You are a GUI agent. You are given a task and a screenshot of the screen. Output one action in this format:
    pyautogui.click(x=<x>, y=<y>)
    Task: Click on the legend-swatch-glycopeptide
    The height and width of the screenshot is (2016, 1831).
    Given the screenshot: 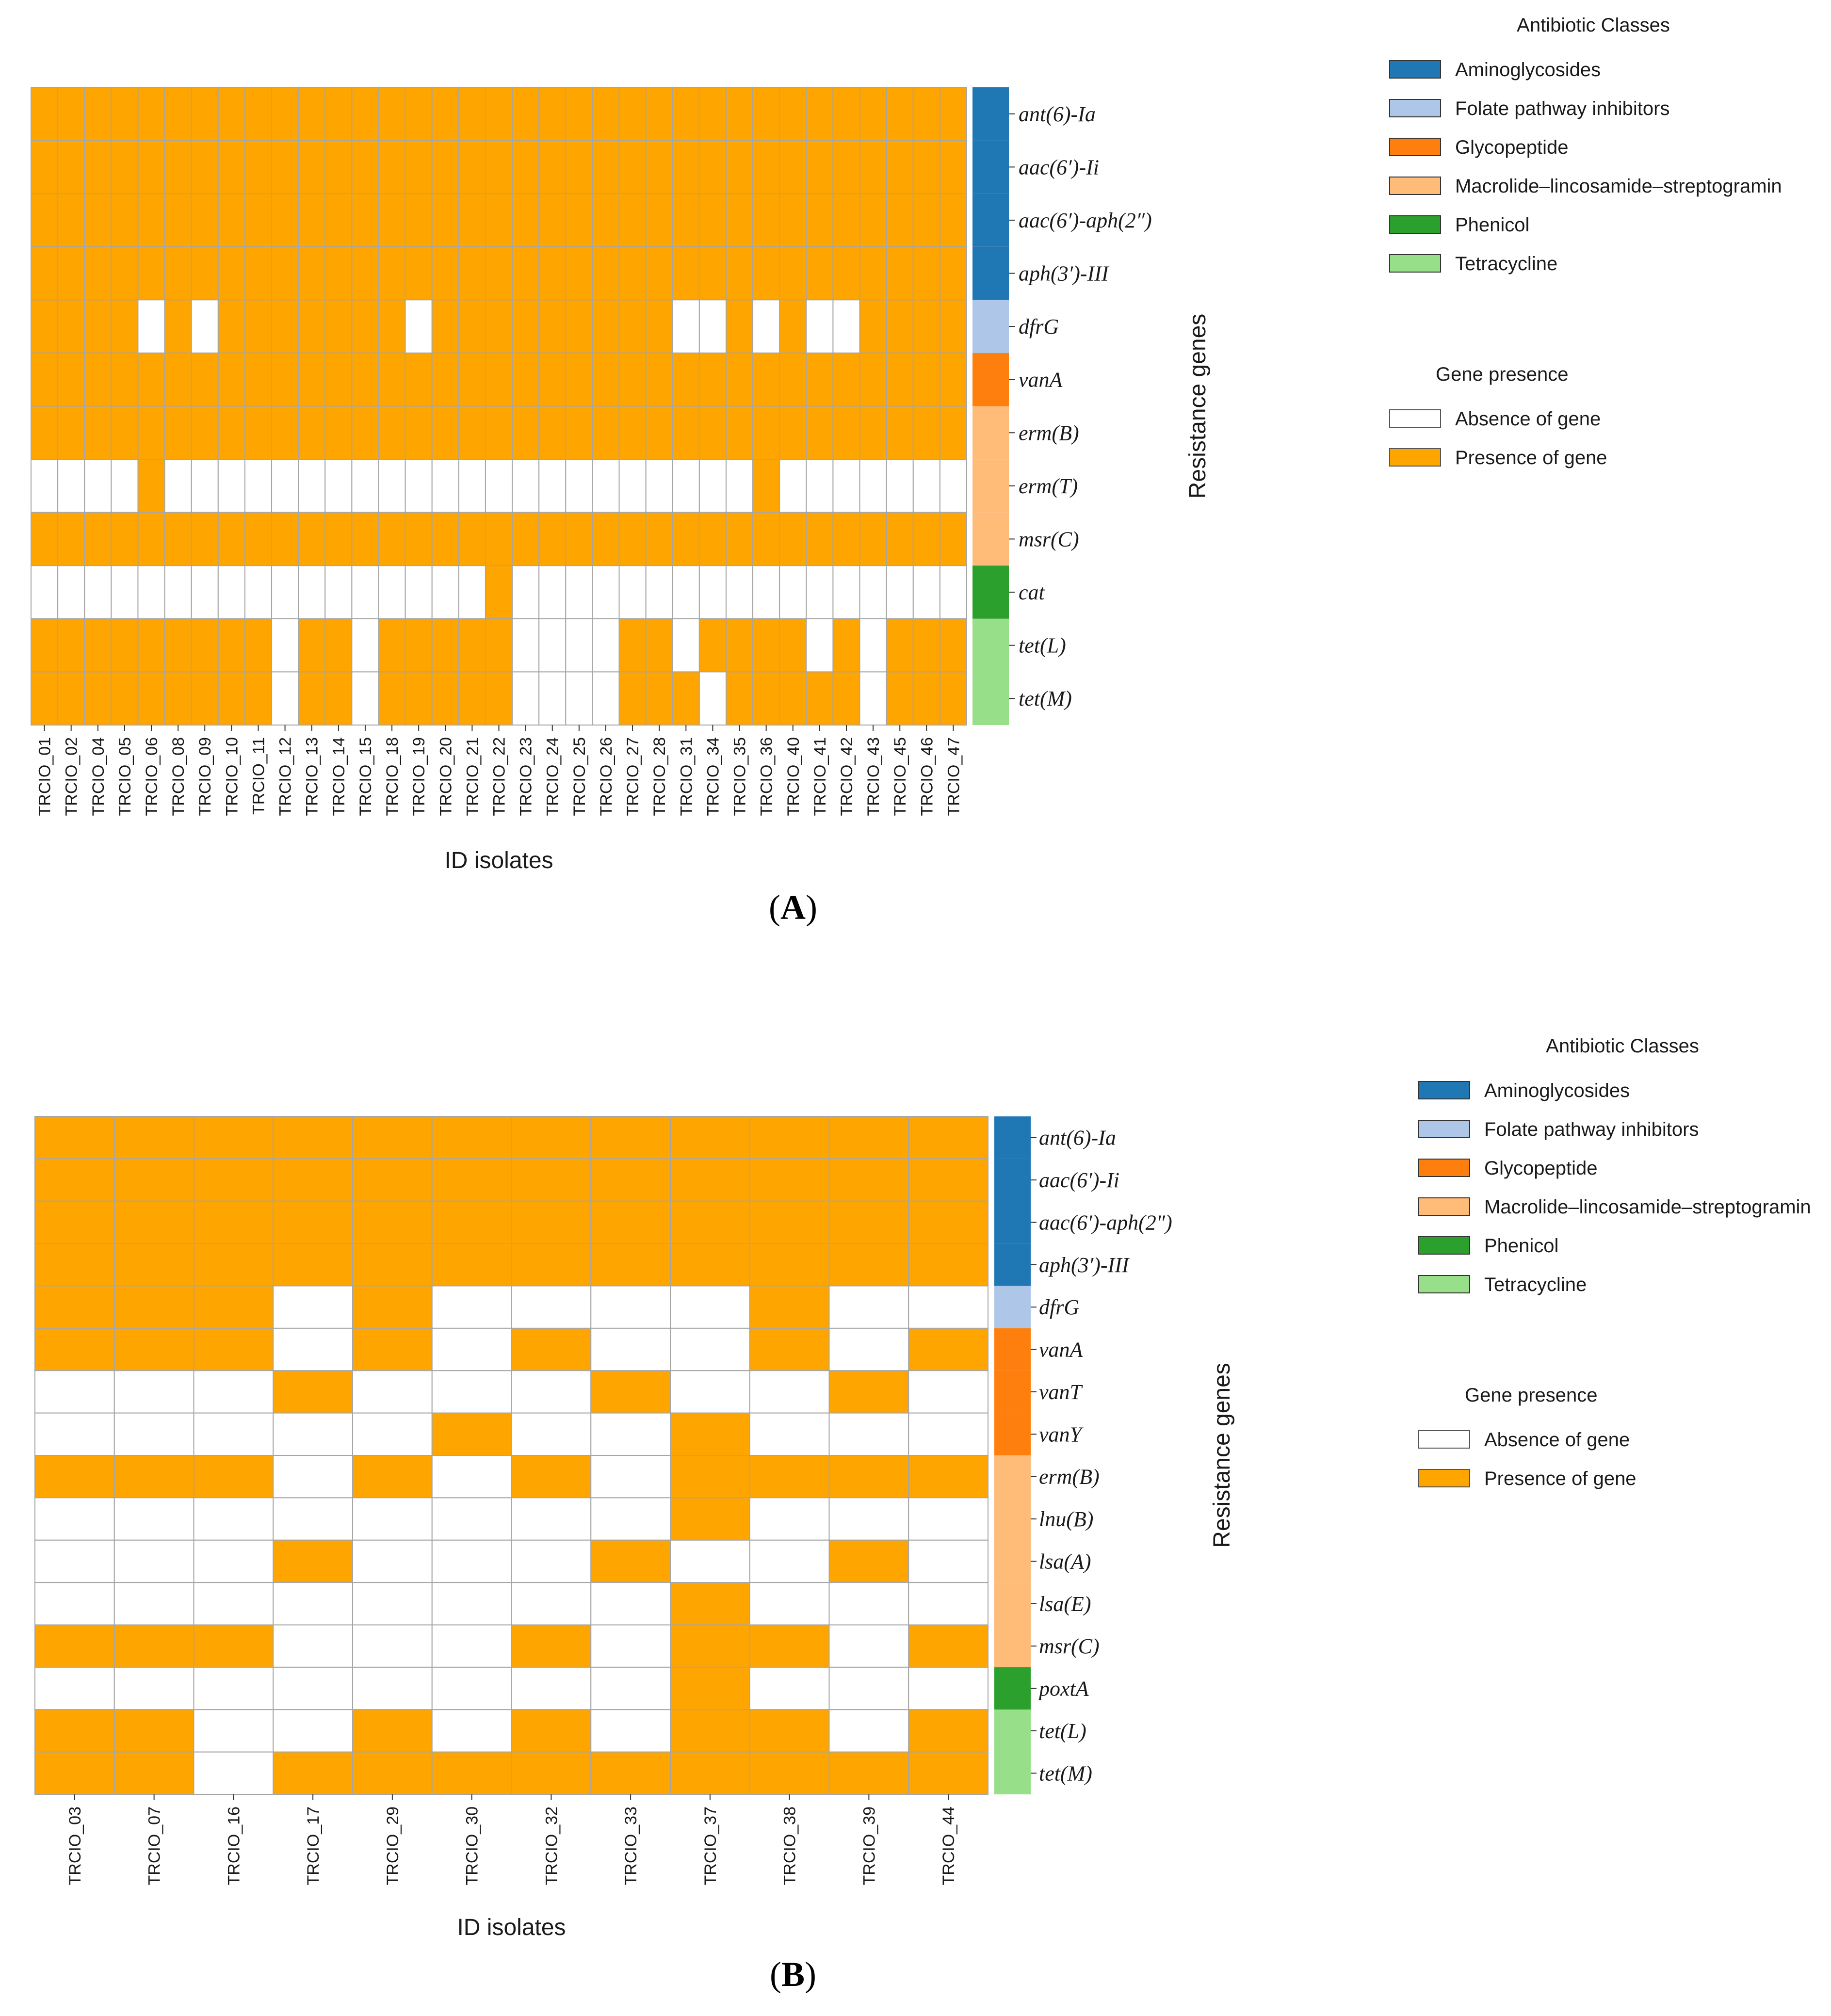 What is the action you would take?
    pyautogui.click(x=1415, y=147)
    